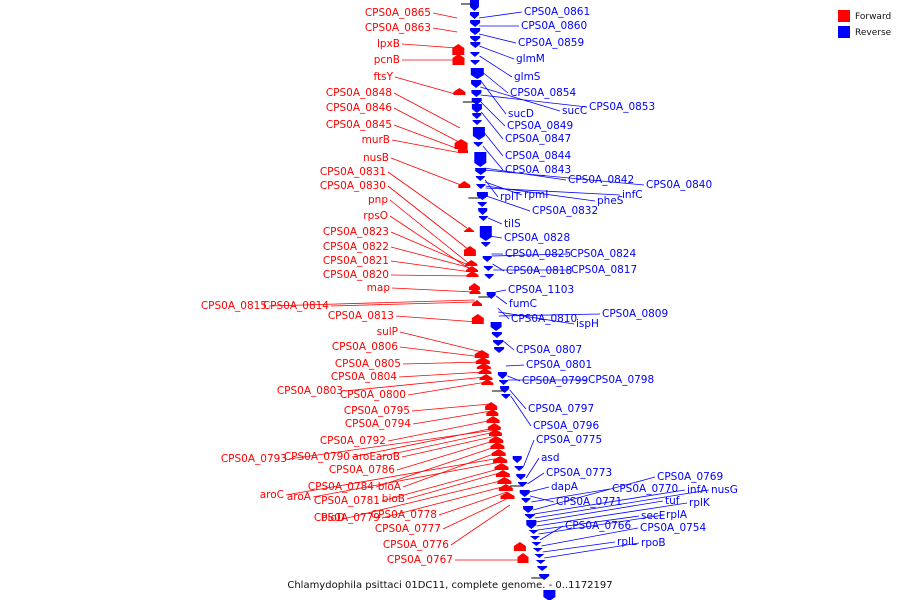 The image size is (900, 600). I want to click on reverse-gene-label: CPS0A_0860, so click(554, 26).